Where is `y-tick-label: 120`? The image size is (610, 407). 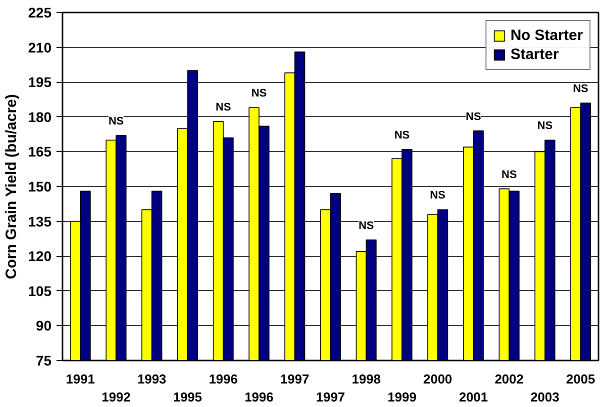
y-tick-label: 120 is located at coordinates (40, 256).